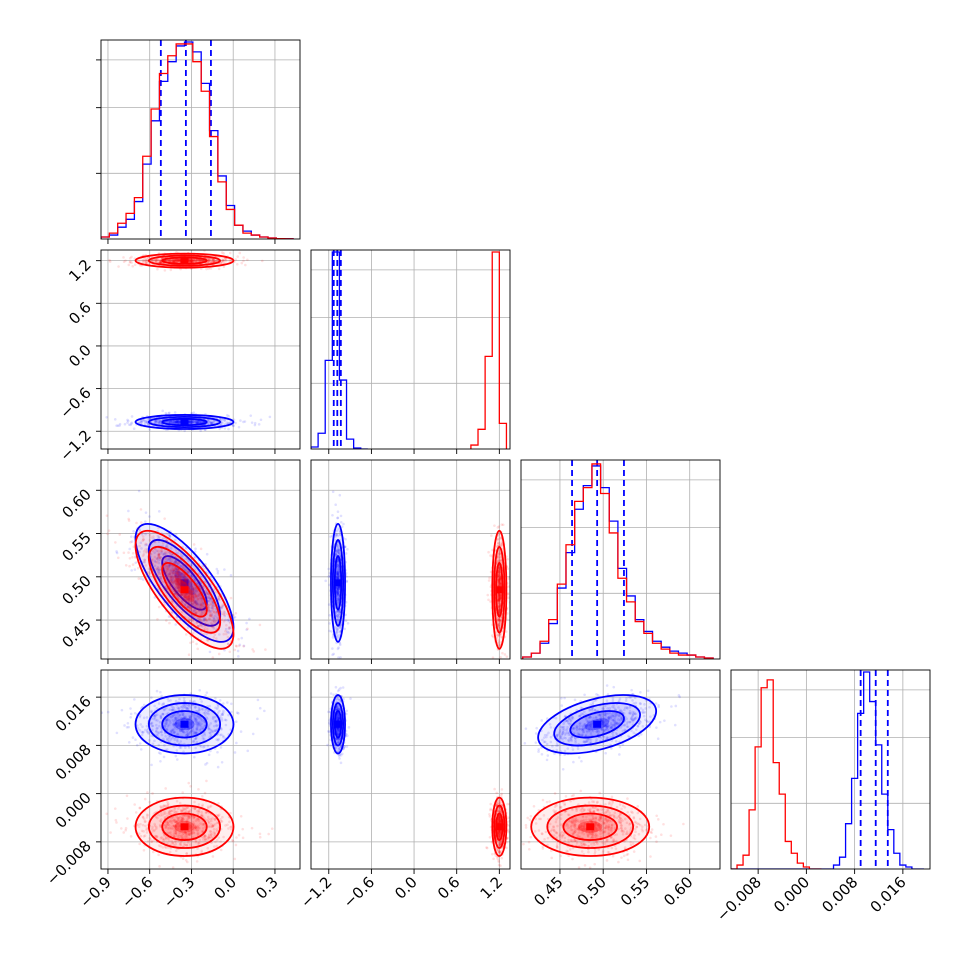 Image resolution: width=970 pixels, height=974 pixels. Describe the element at coordinates (410, 349) in the screenshot. I see `panel-frame` at that location.